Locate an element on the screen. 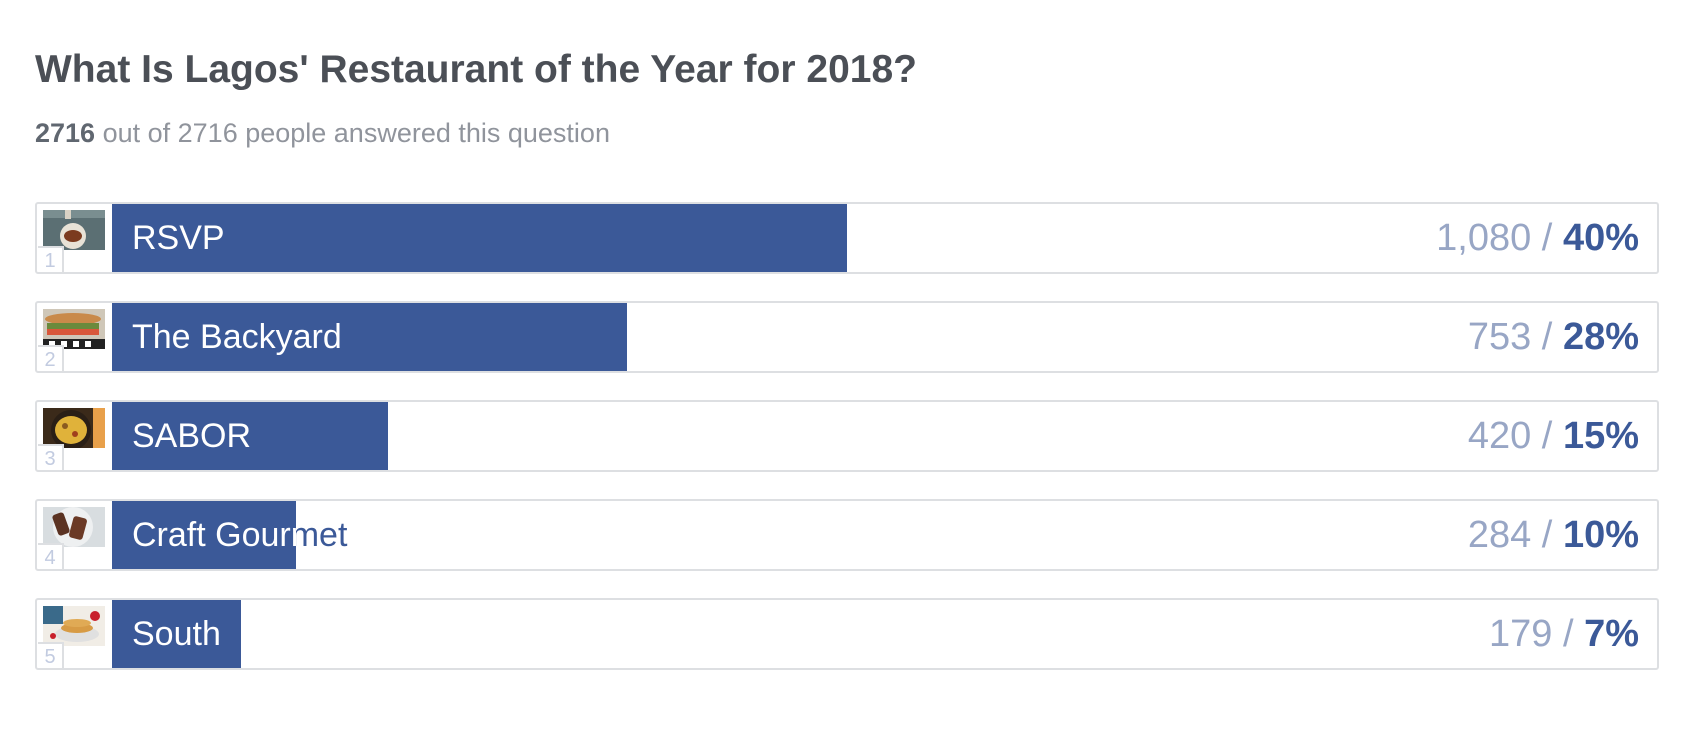 This screenshot has width=1694, height=746. poll-option-row: 1 RSVP RSVP 1,080 / 40% is located at coordinates (847, 238).